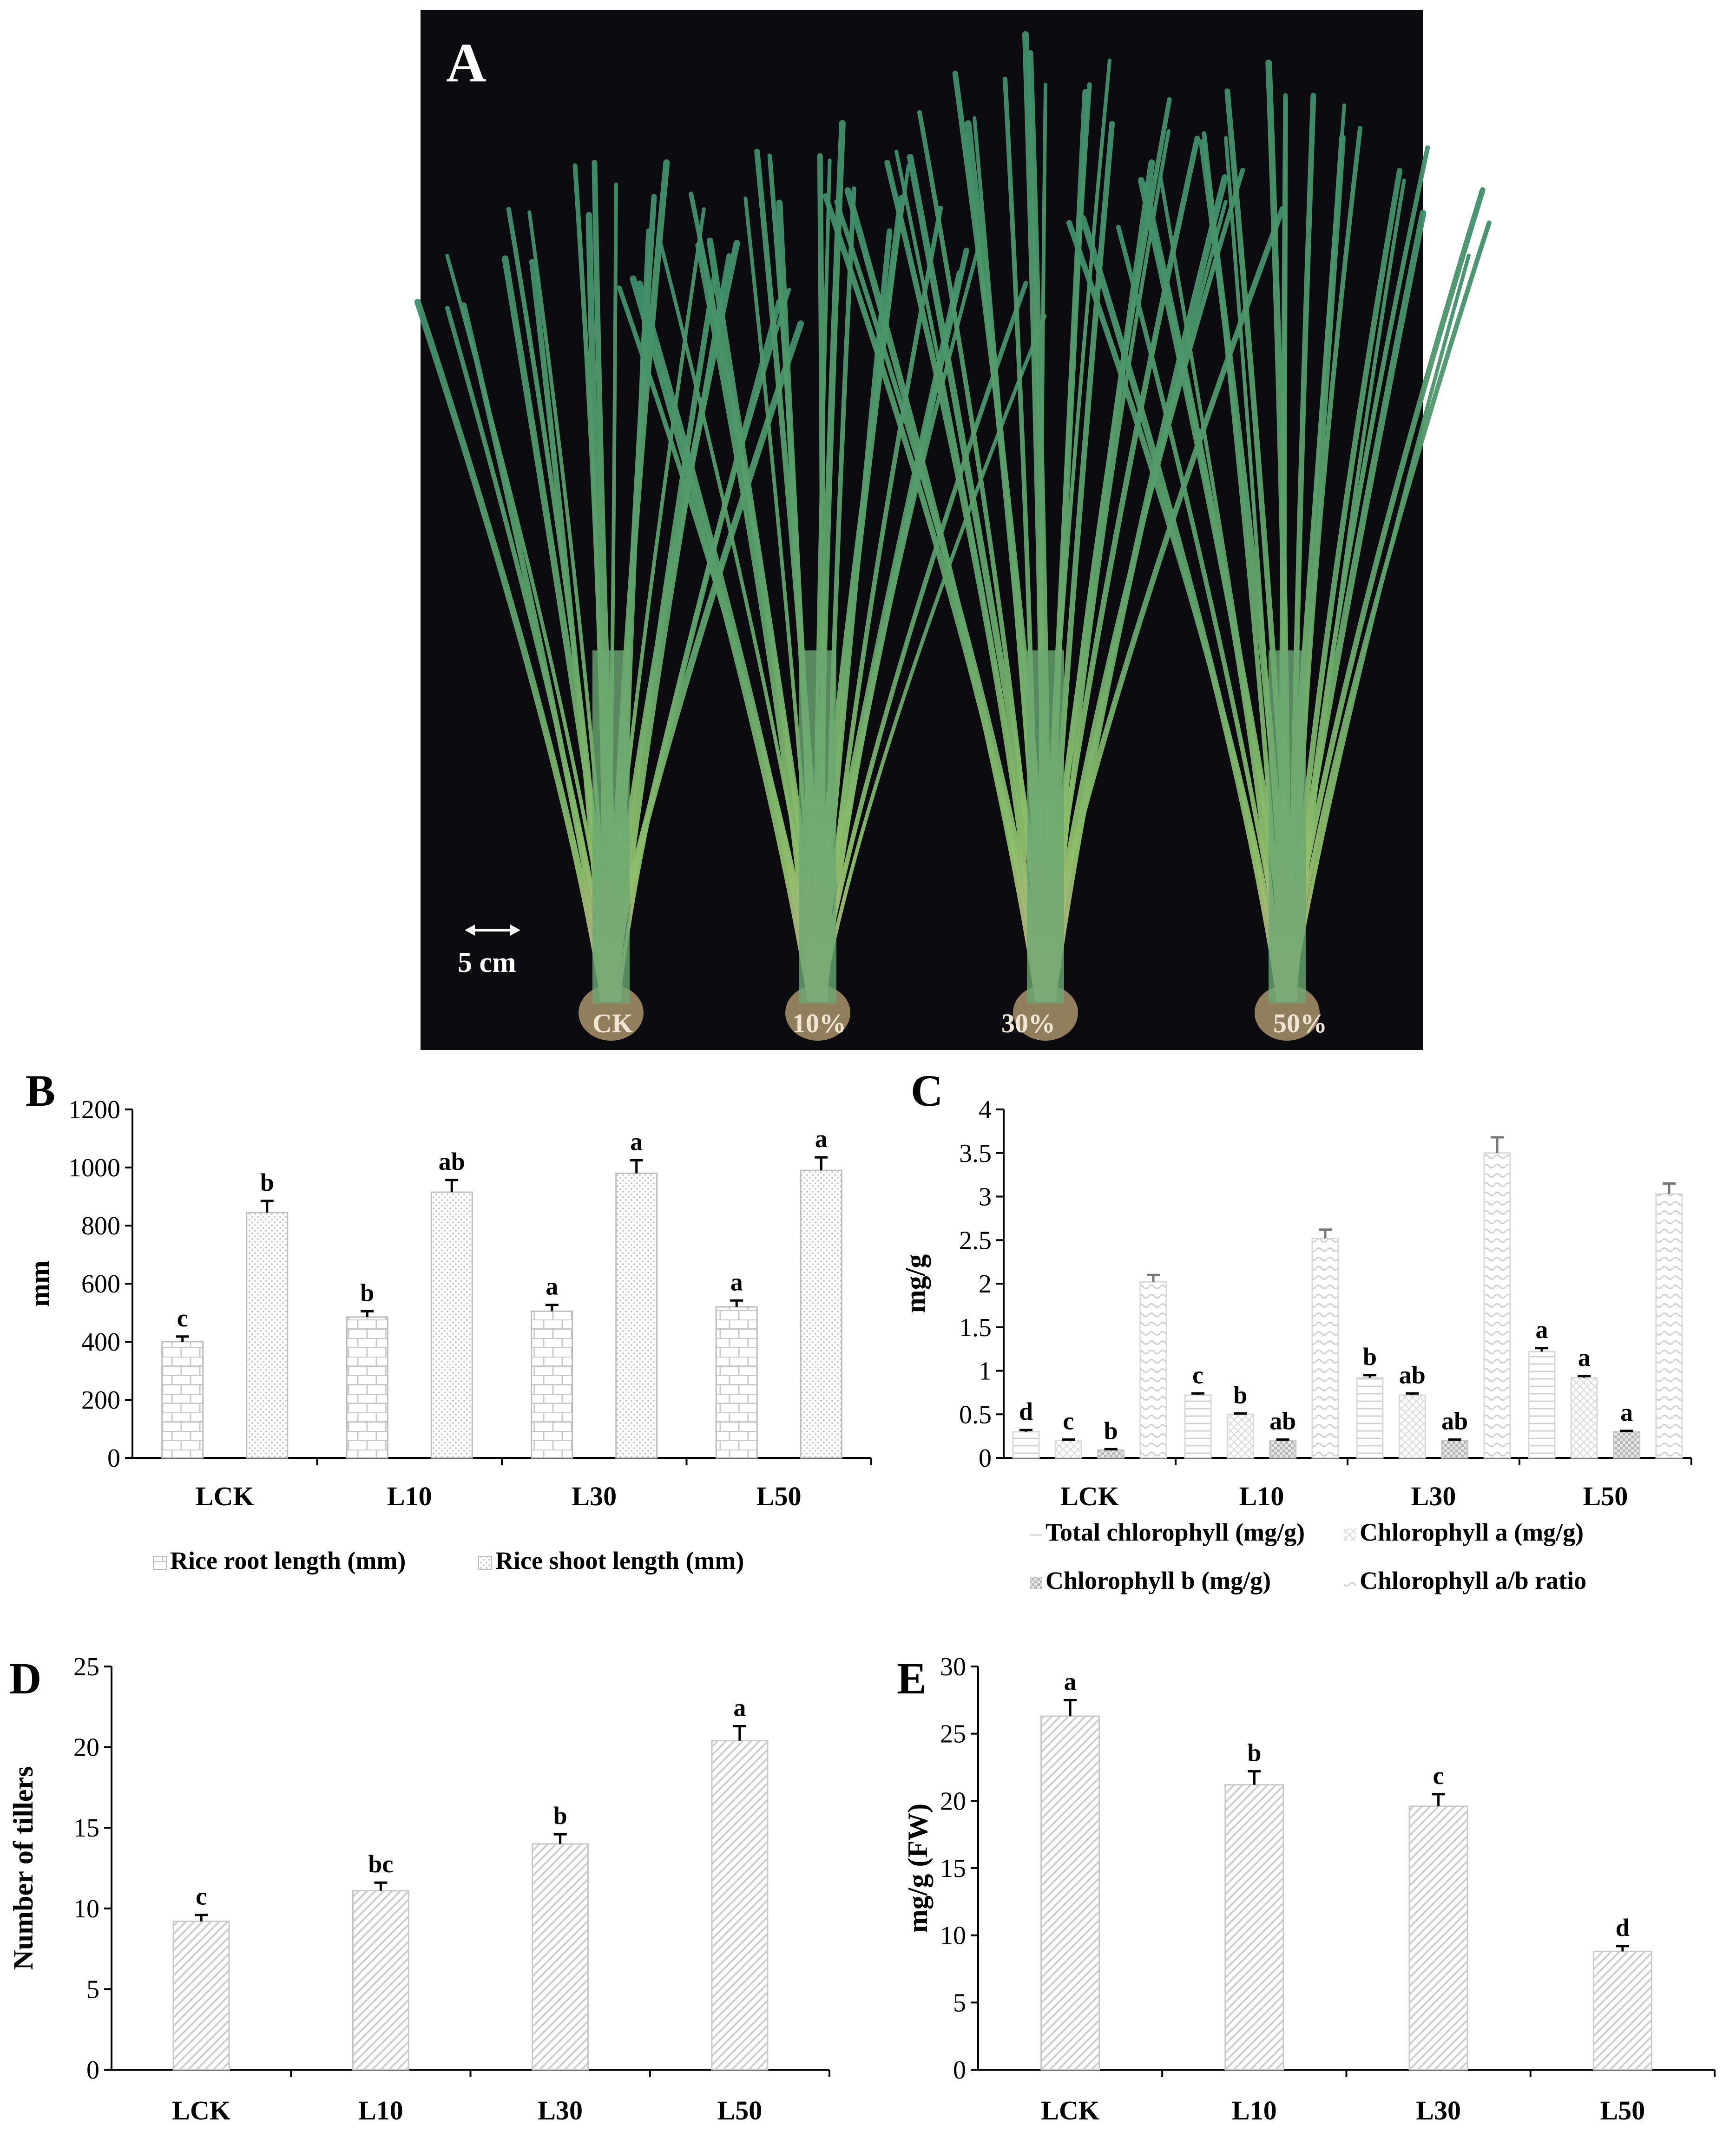 This screenshot has height=2132, width=1736. I want to click on significance-letter-e: b, so click(1254, 1753).